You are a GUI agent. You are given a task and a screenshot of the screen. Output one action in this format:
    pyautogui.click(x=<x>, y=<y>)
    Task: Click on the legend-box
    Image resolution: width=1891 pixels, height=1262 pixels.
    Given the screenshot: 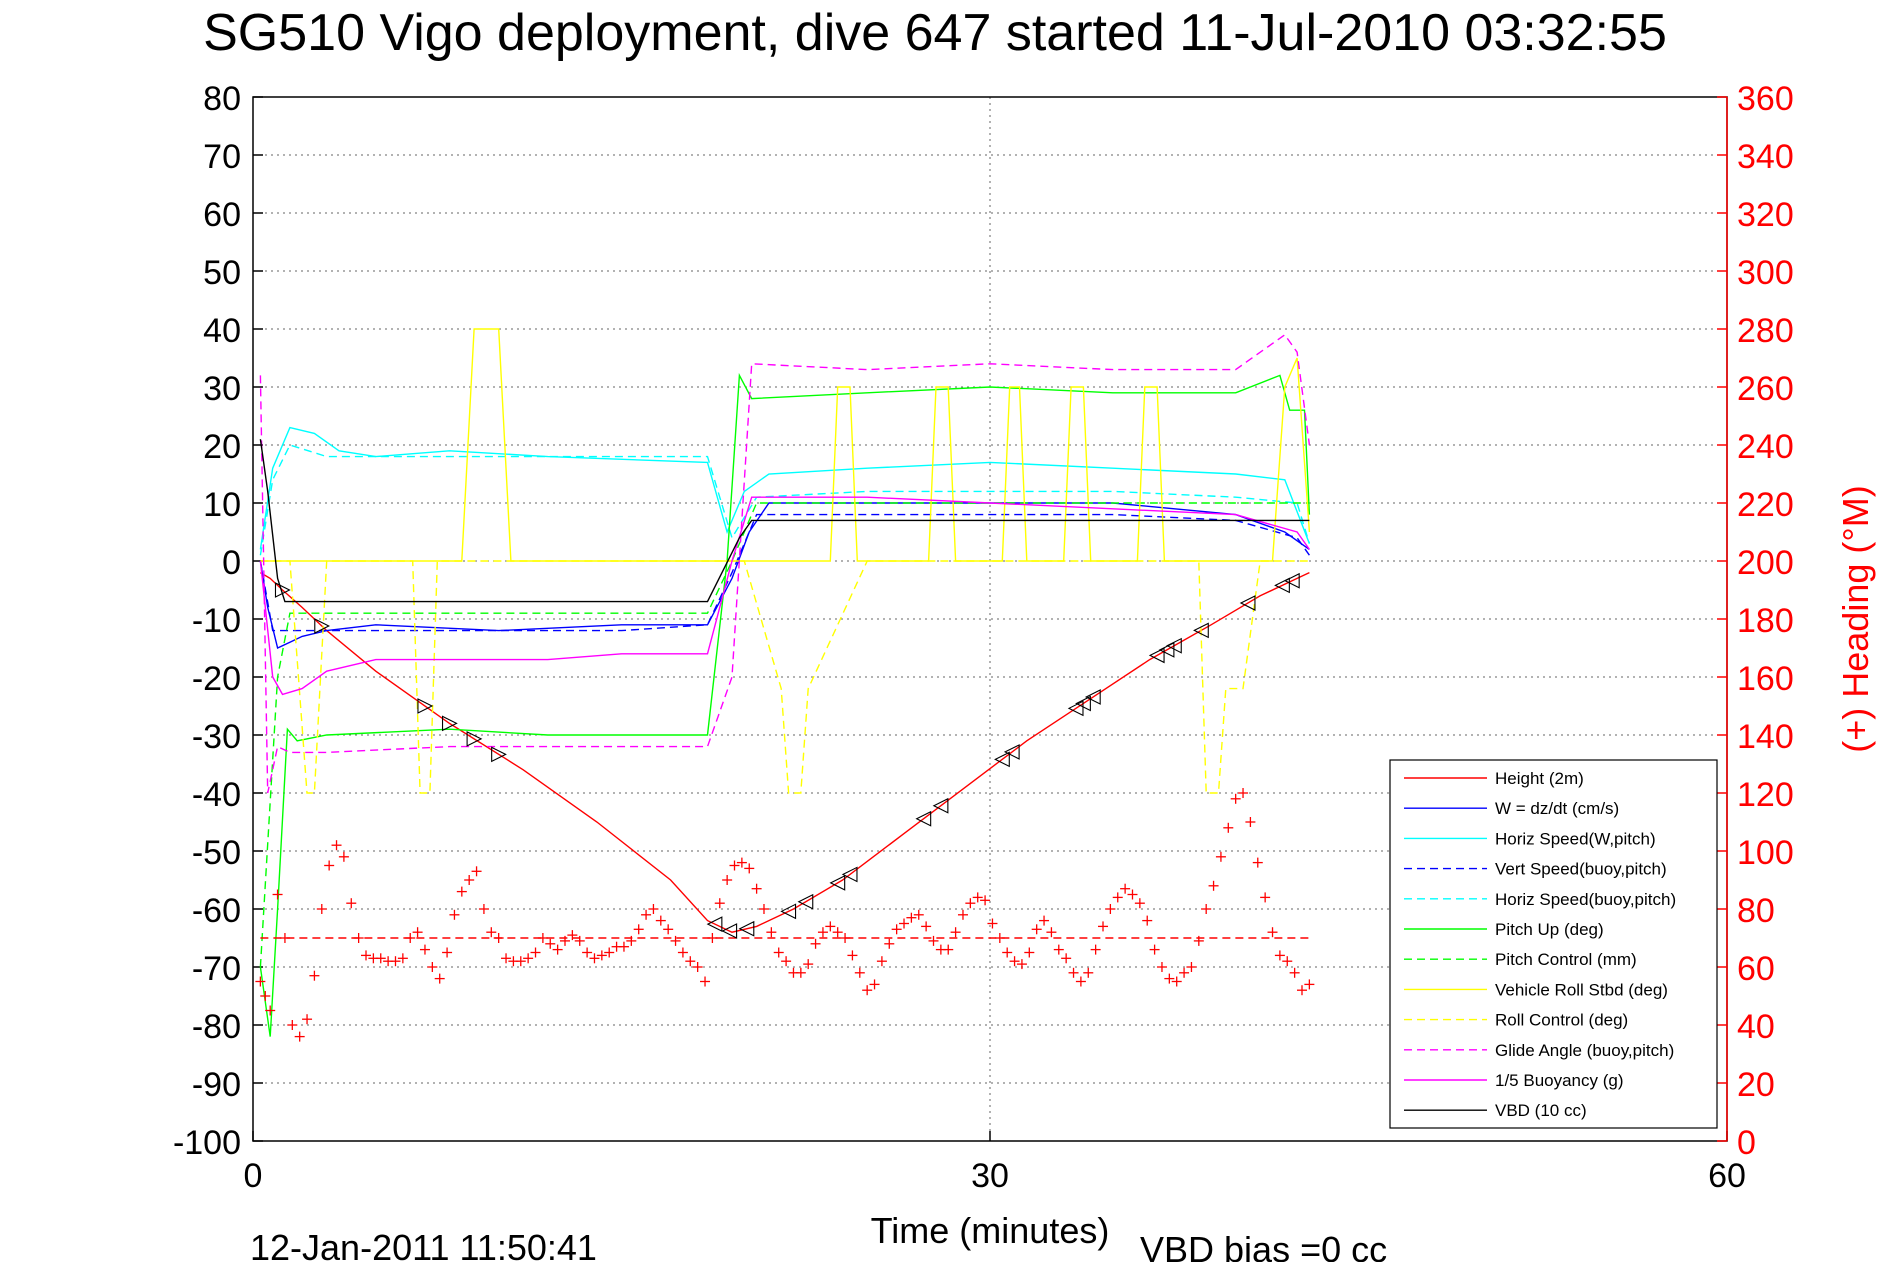 What is the action you would take?
    pyautogui.click(x=1553, y=944)
    